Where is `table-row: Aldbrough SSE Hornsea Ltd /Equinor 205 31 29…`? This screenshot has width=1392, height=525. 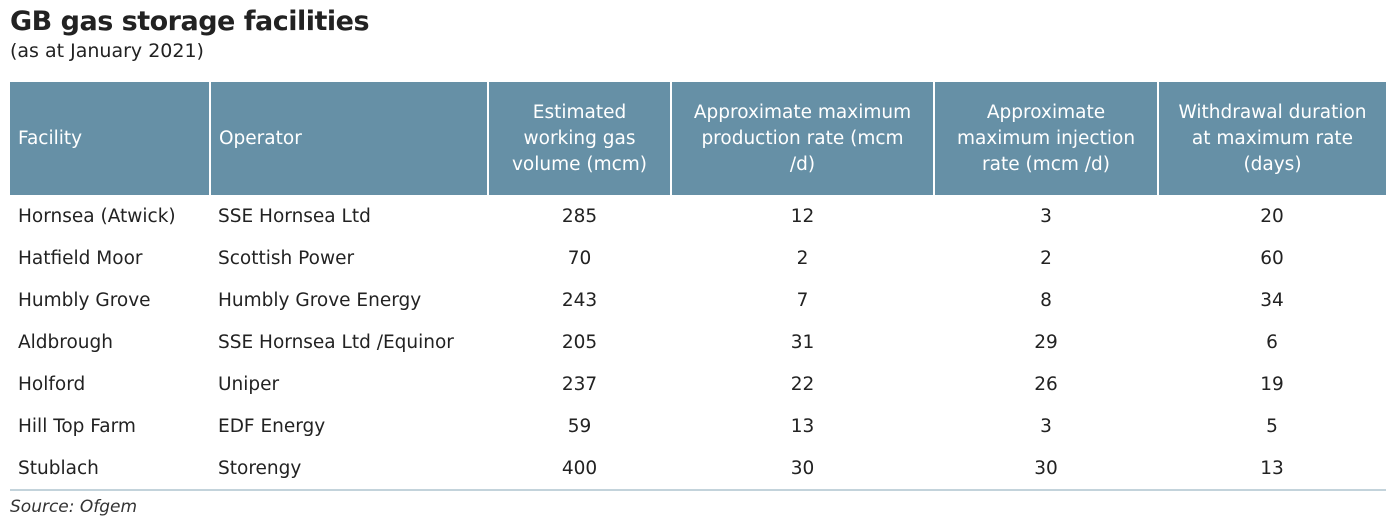 table-row: Aldbrough SSE Hornsea Ltd /Equinor 205 31 29… is located at coordinates (698, 342).